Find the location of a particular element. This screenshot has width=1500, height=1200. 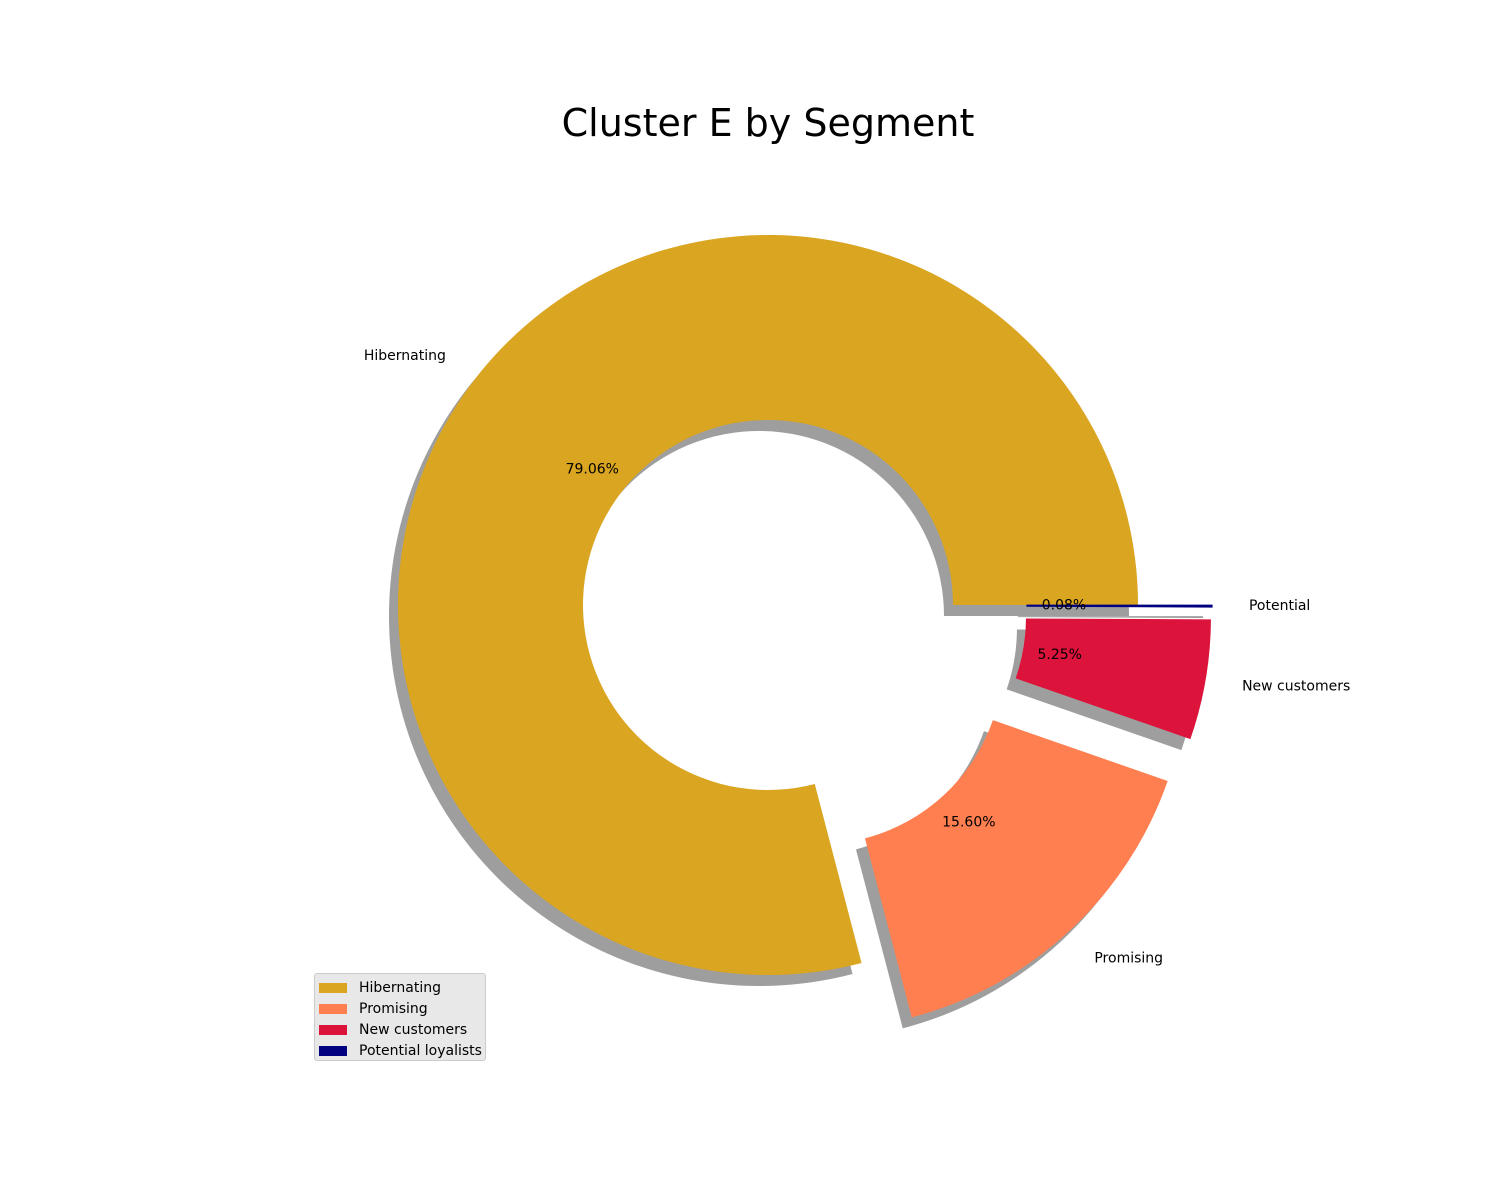

legend-item: New customers is located at coordinates (402, 1029).